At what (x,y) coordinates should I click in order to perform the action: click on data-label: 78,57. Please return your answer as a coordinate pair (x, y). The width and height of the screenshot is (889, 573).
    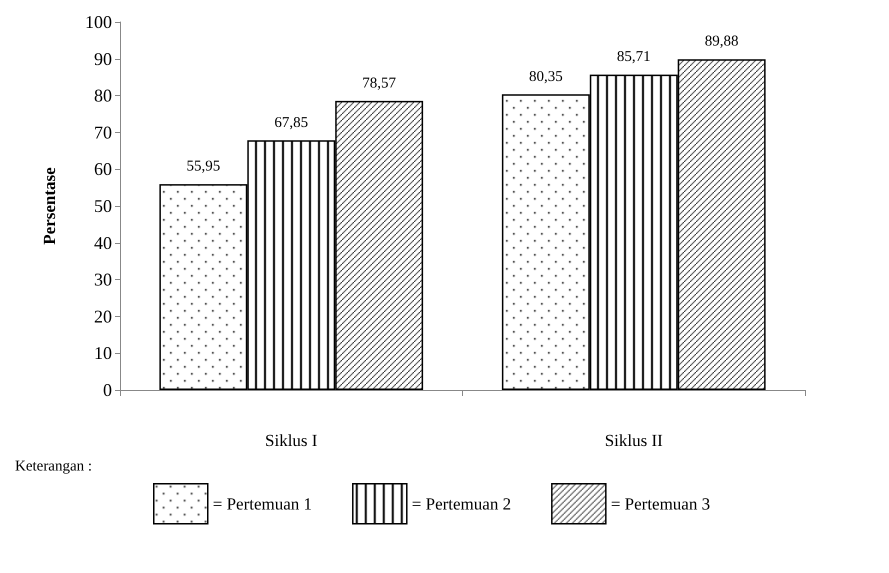
    Looking at the image, I should click on (379, 83).